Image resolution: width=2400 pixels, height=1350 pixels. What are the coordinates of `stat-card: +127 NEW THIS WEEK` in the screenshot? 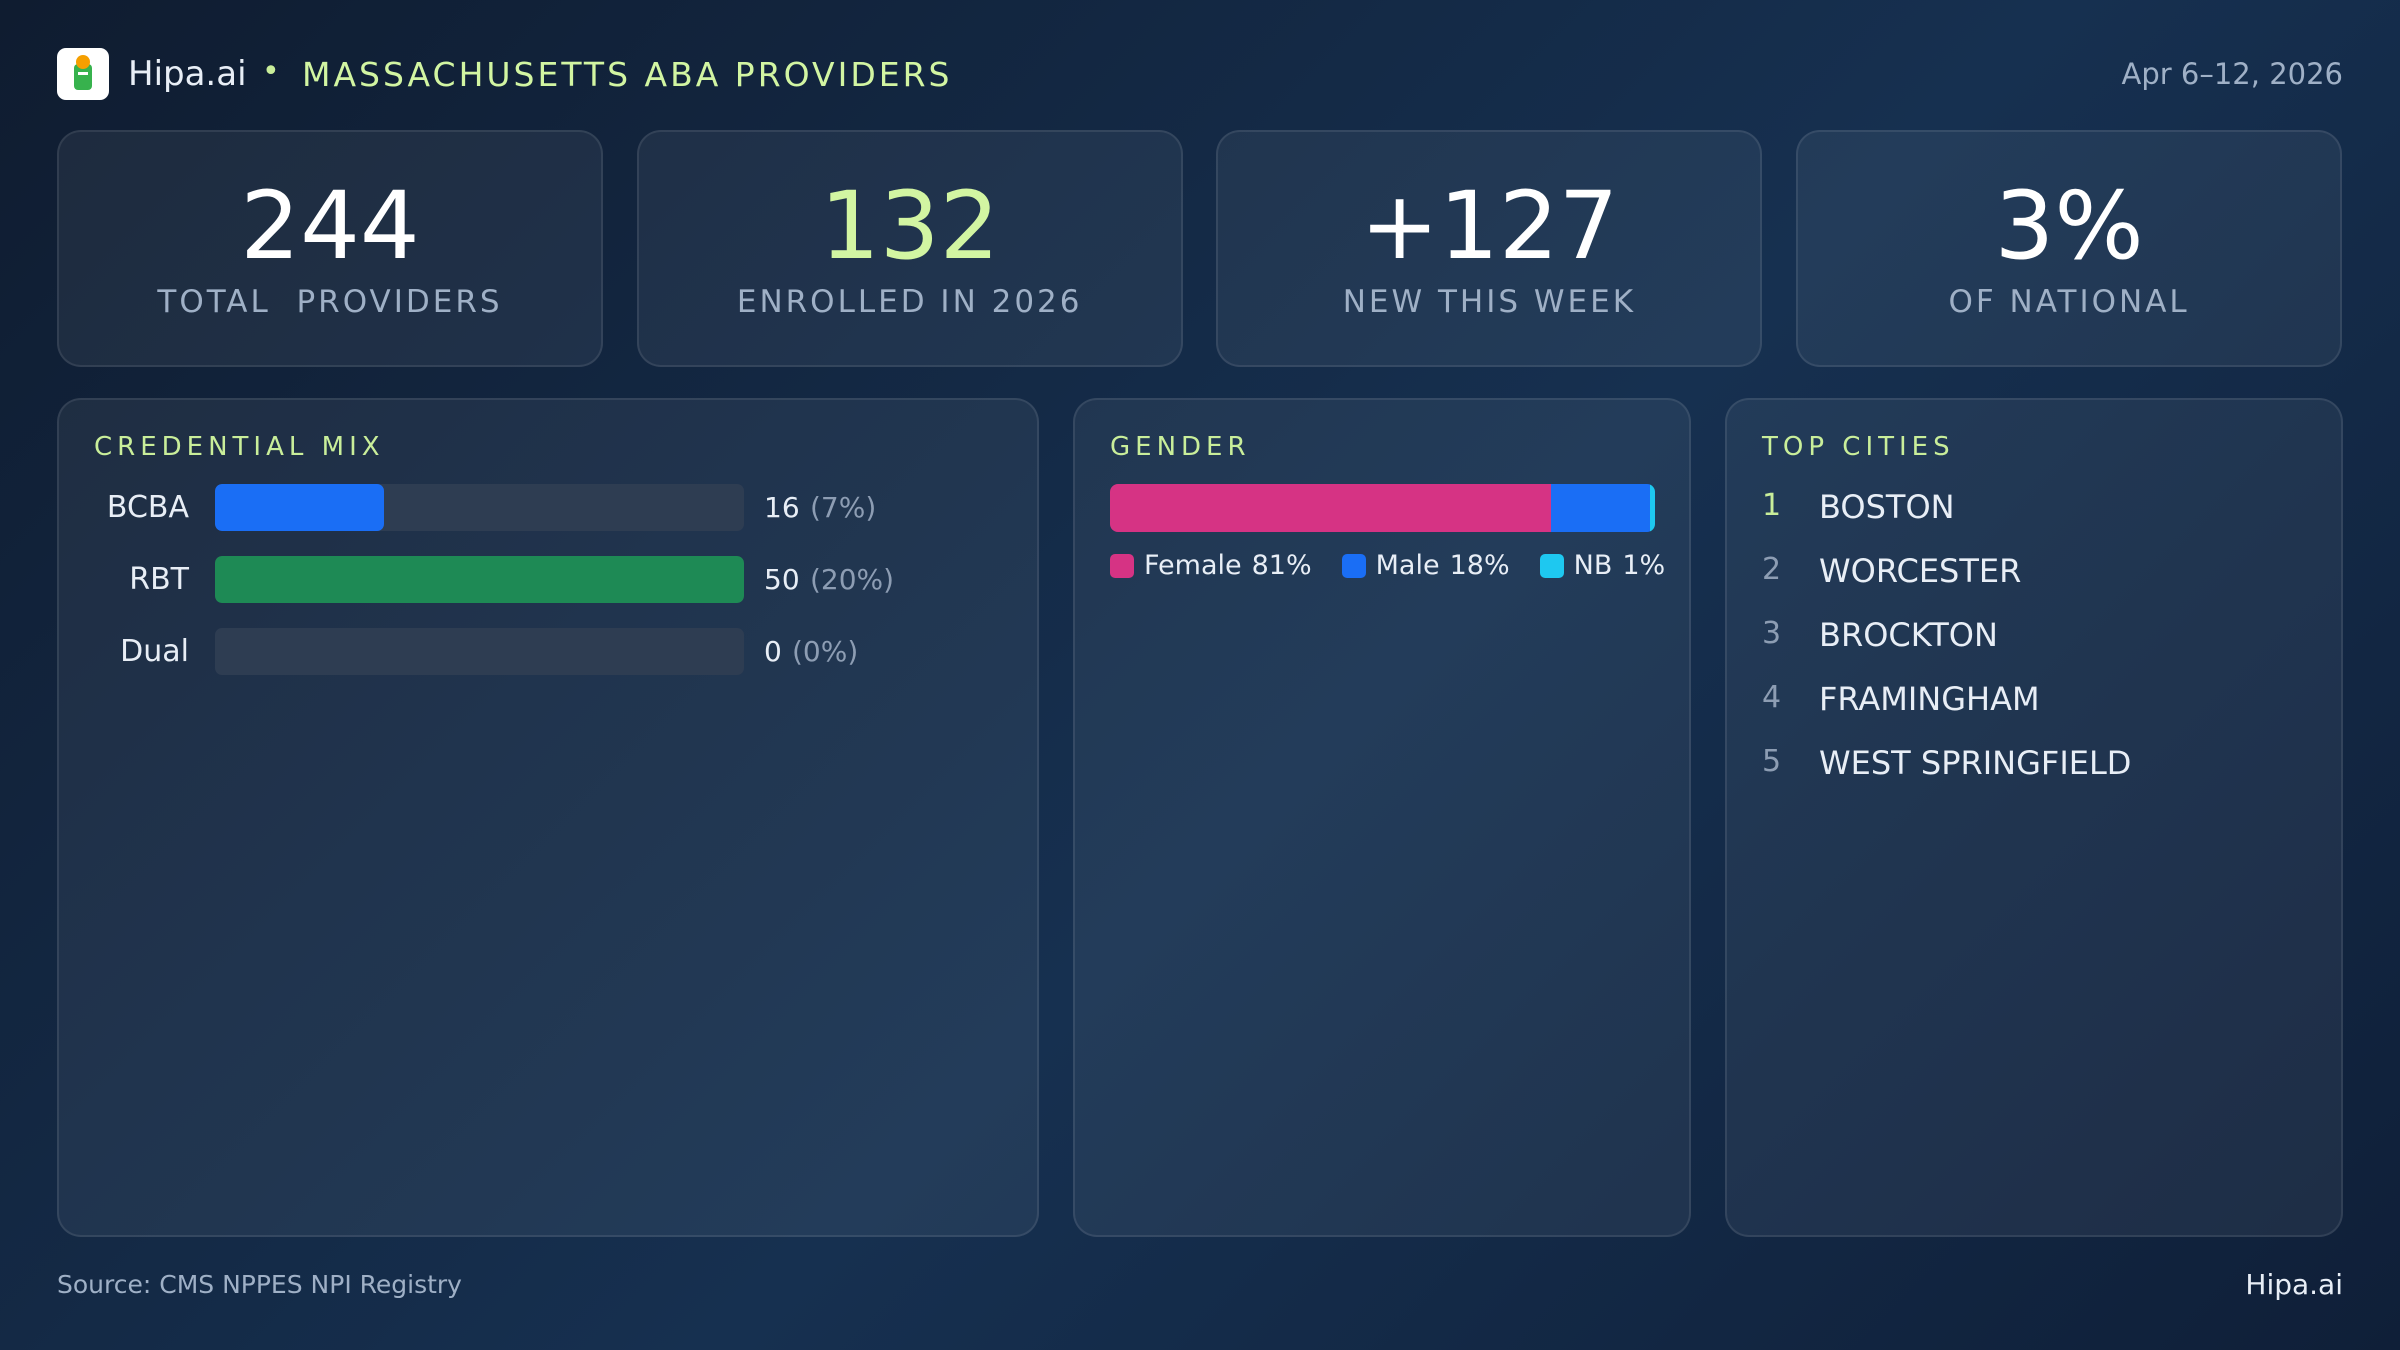 It's located at (1489, 248).